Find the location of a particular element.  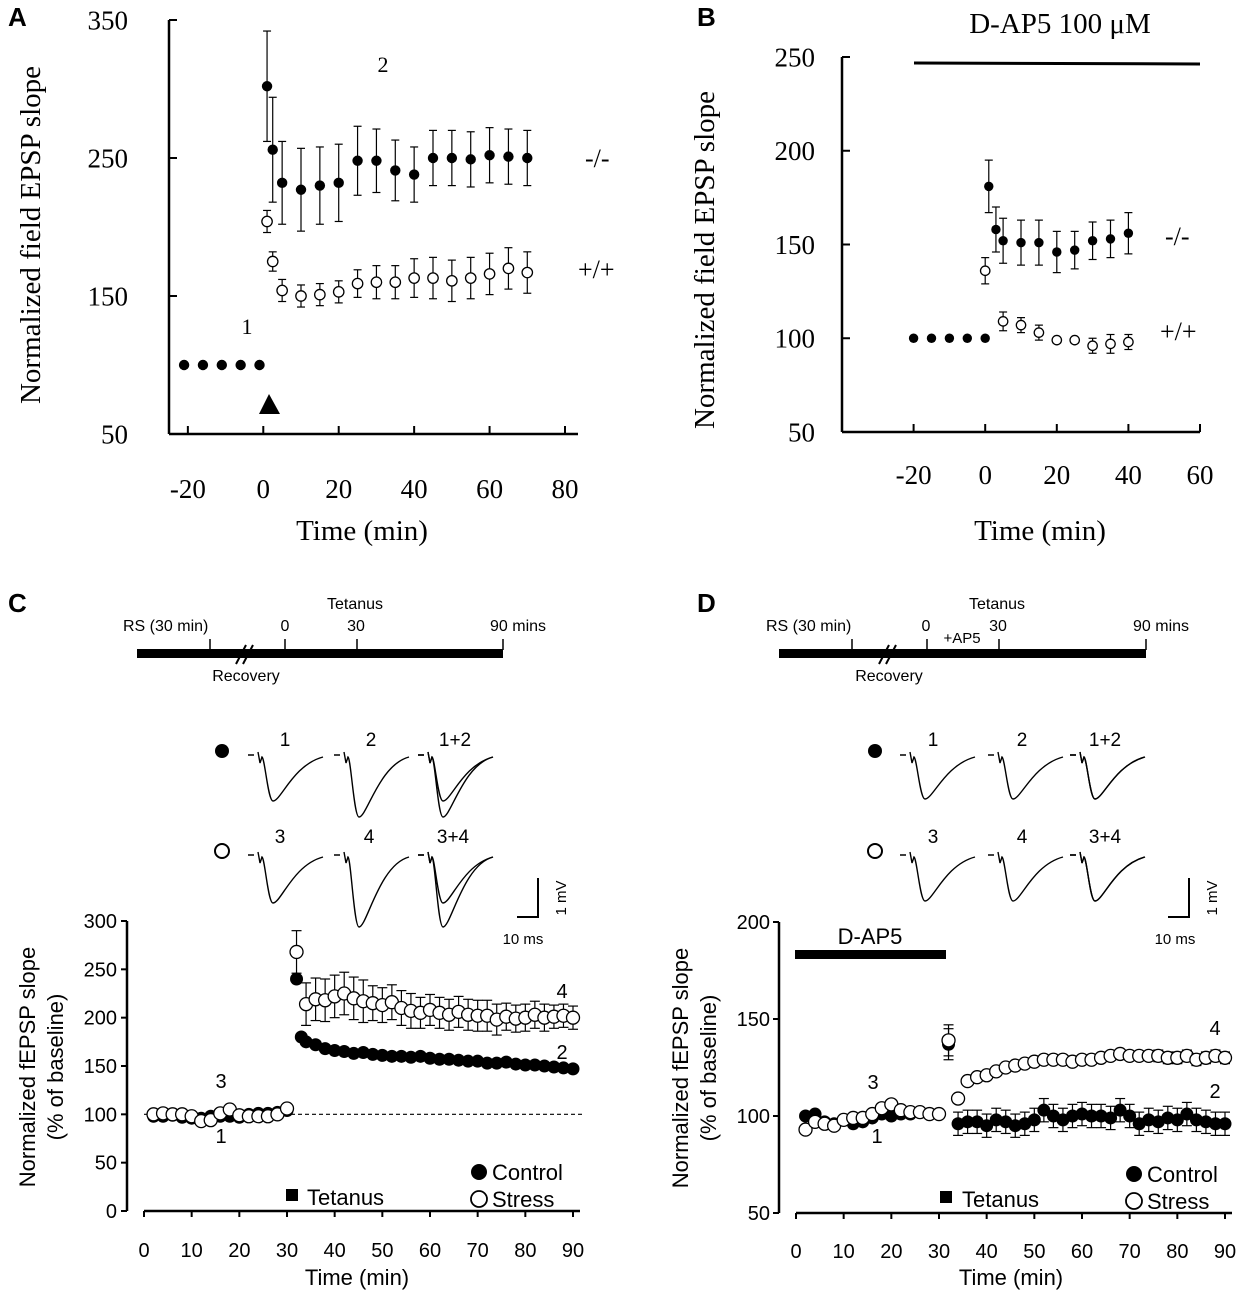

x-tick-label: 10 is located at coordinates (844, 1252).